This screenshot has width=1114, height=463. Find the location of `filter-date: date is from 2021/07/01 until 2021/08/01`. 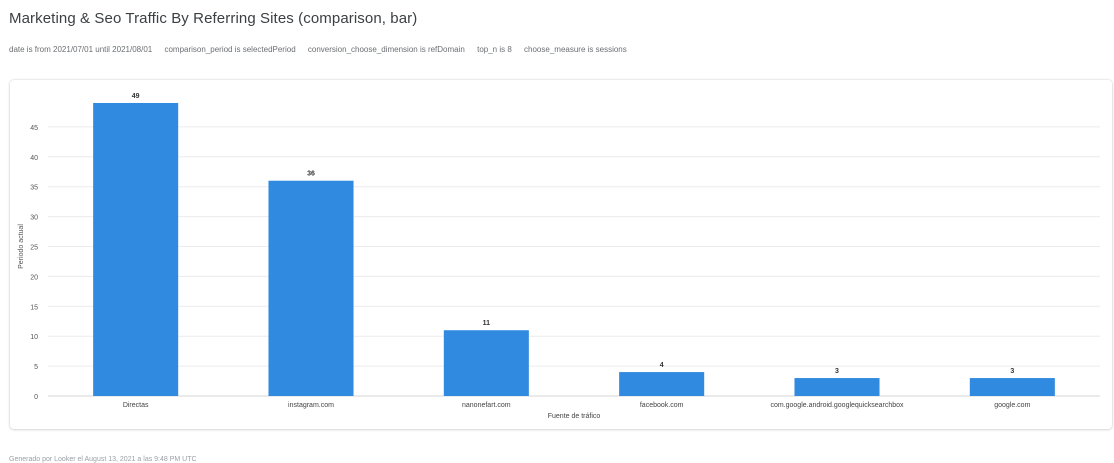

filter-date: date is from 2021/07/01 until 2021/08/01 is located at coordinates (81, 49).